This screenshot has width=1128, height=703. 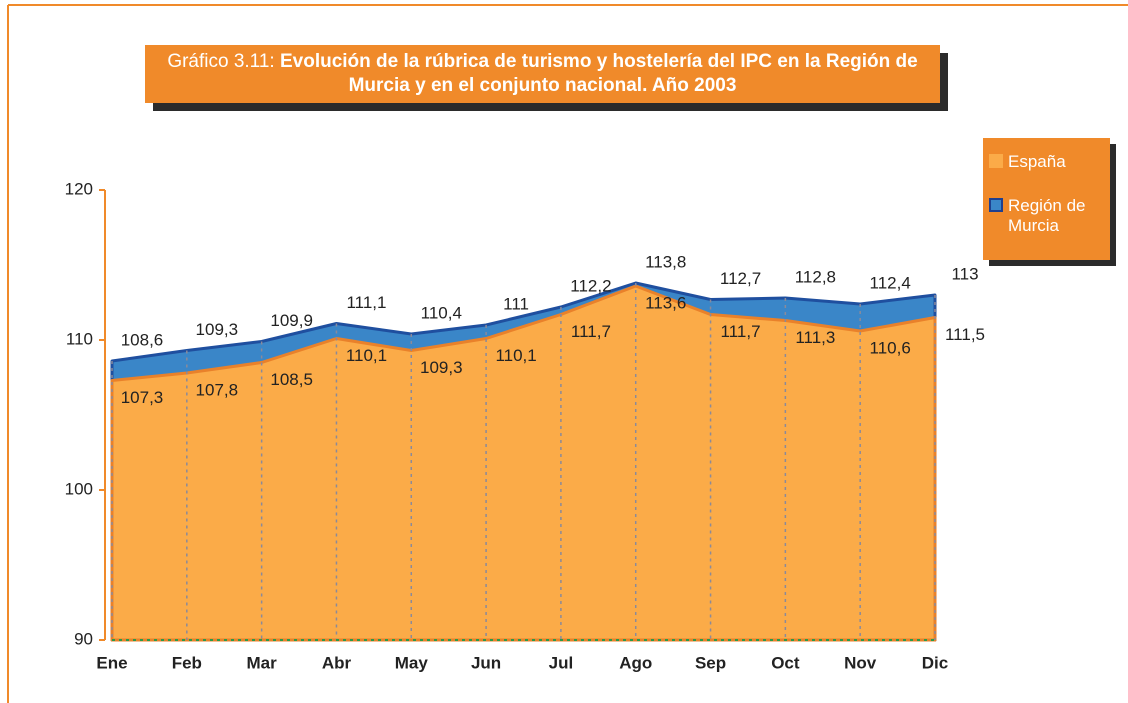 What do you see at coordinates (142, 339) in the screenshot?
I see `data-label: 108,6` at bounding box center [142, 339].